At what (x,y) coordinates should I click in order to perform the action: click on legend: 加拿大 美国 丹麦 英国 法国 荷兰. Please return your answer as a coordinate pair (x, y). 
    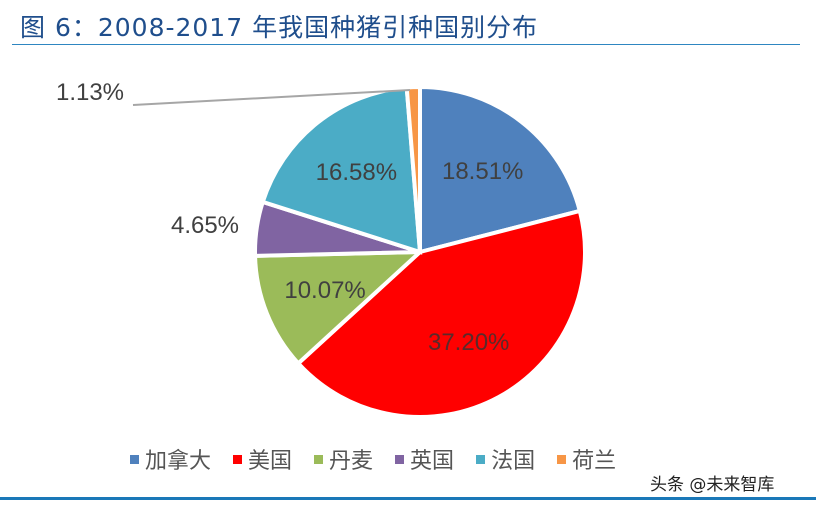
    Looking at the image, I should click on (373, 459).